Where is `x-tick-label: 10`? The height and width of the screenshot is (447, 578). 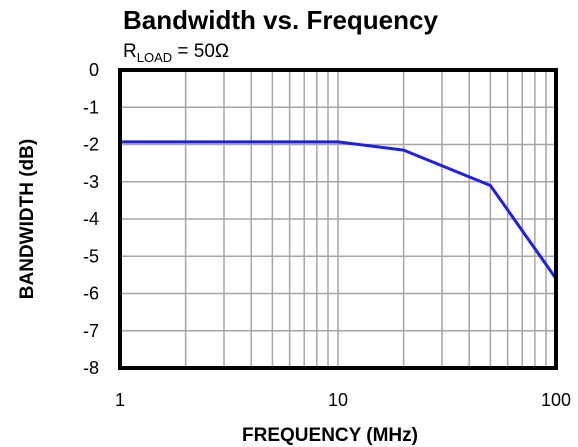 x-tick-label: 10 is located at coordinates (338, 400).